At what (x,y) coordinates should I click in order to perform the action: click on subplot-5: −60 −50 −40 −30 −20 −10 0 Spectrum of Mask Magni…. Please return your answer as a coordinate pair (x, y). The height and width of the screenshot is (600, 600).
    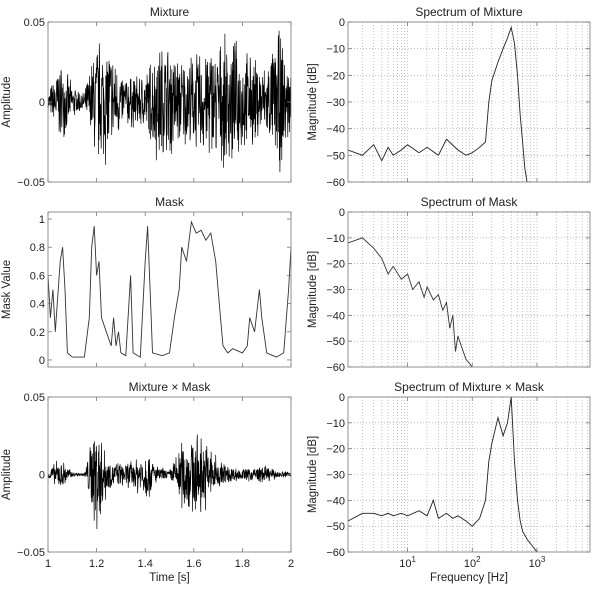
    Looking at the image, I should click on (449, 284).